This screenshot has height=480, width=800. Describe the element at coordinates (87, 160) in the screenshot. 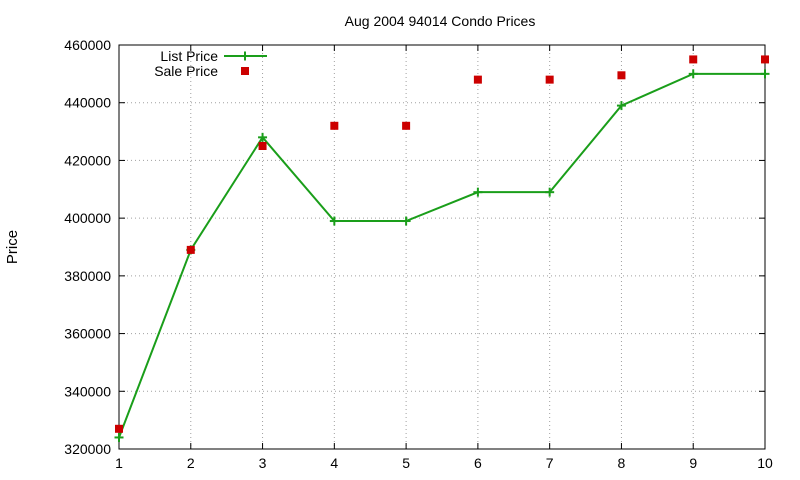

I see `y-tick-label: 420000` at that location.